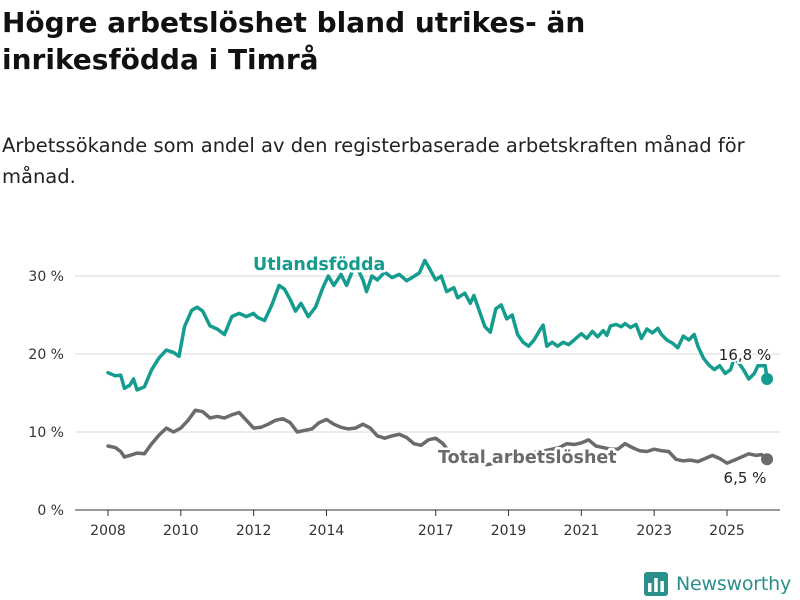 The height and width of the screenshot is (600, 800). I want to click on end-label-total-halo: 6,5 %, so click(745, 478).